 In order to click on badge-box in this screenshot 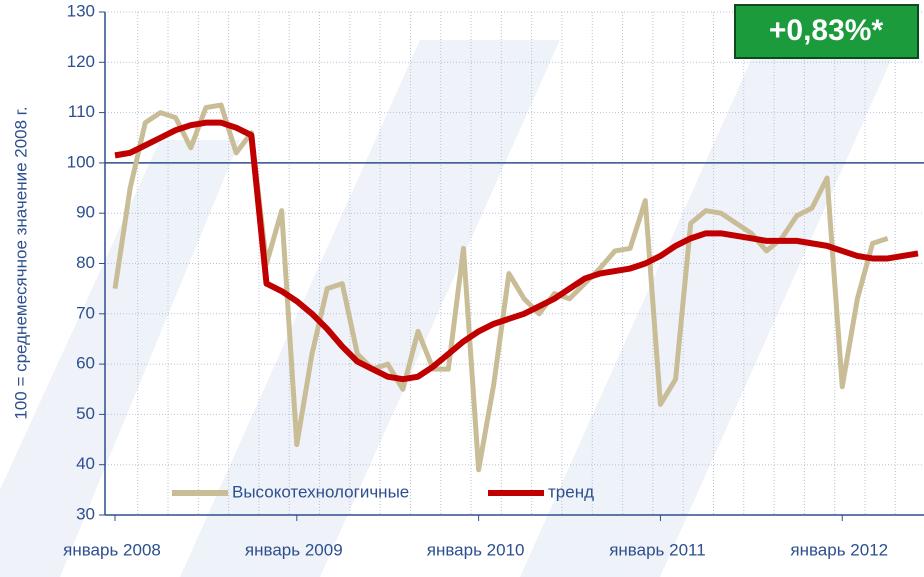, I will do `click(826, 31)`.